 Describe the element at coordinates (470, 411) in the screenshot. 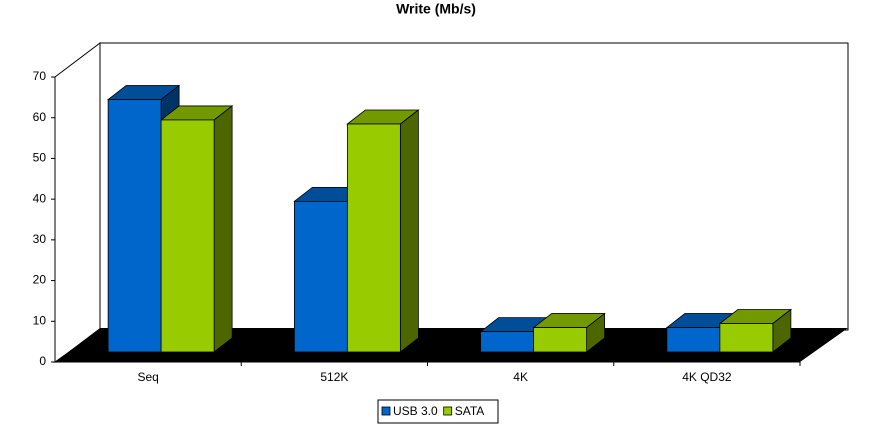

I see `legend-label: SATA` at that location.